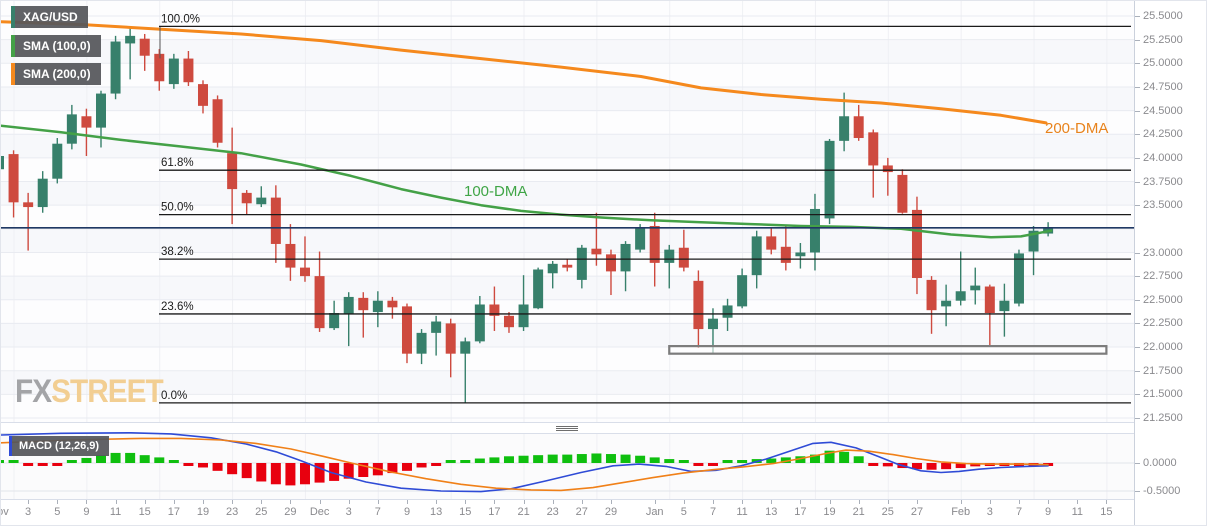 The height and width of the screenshot is (526, 1207). Describe the element at coordinates (1137, 463) in the screenshot. I see `macd-tick` at that location.